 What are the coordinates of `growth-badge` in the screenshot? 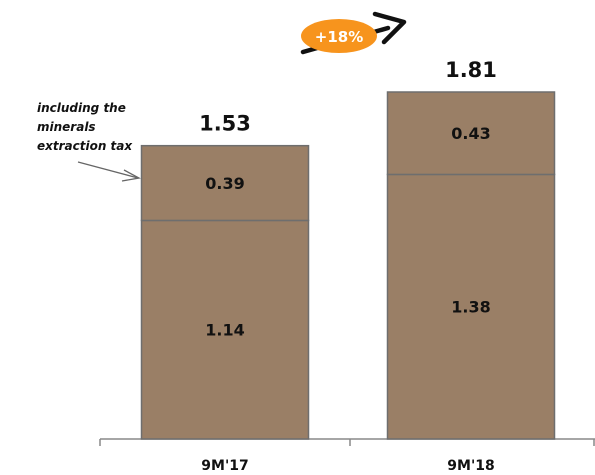 It's located at (339, 36).